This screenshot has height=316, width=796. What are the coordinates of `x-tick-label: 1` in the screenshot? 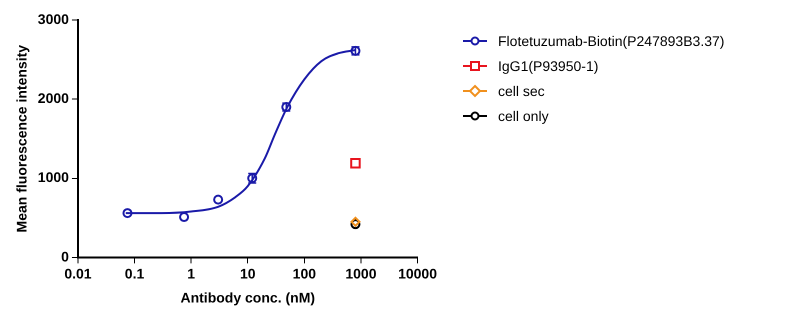 It's located at (191, 274).